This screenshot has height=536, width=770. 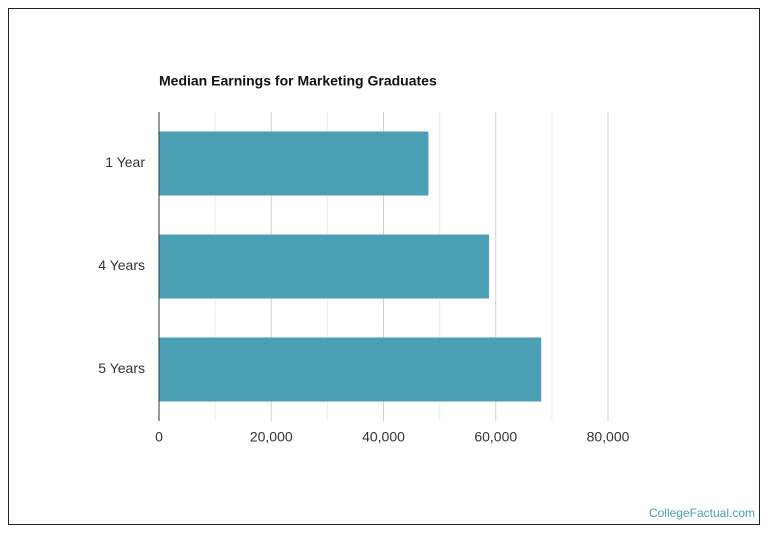 I want to click on chart-title: Median Earnings for Marketing Graduates, so click(x=298, y=81).